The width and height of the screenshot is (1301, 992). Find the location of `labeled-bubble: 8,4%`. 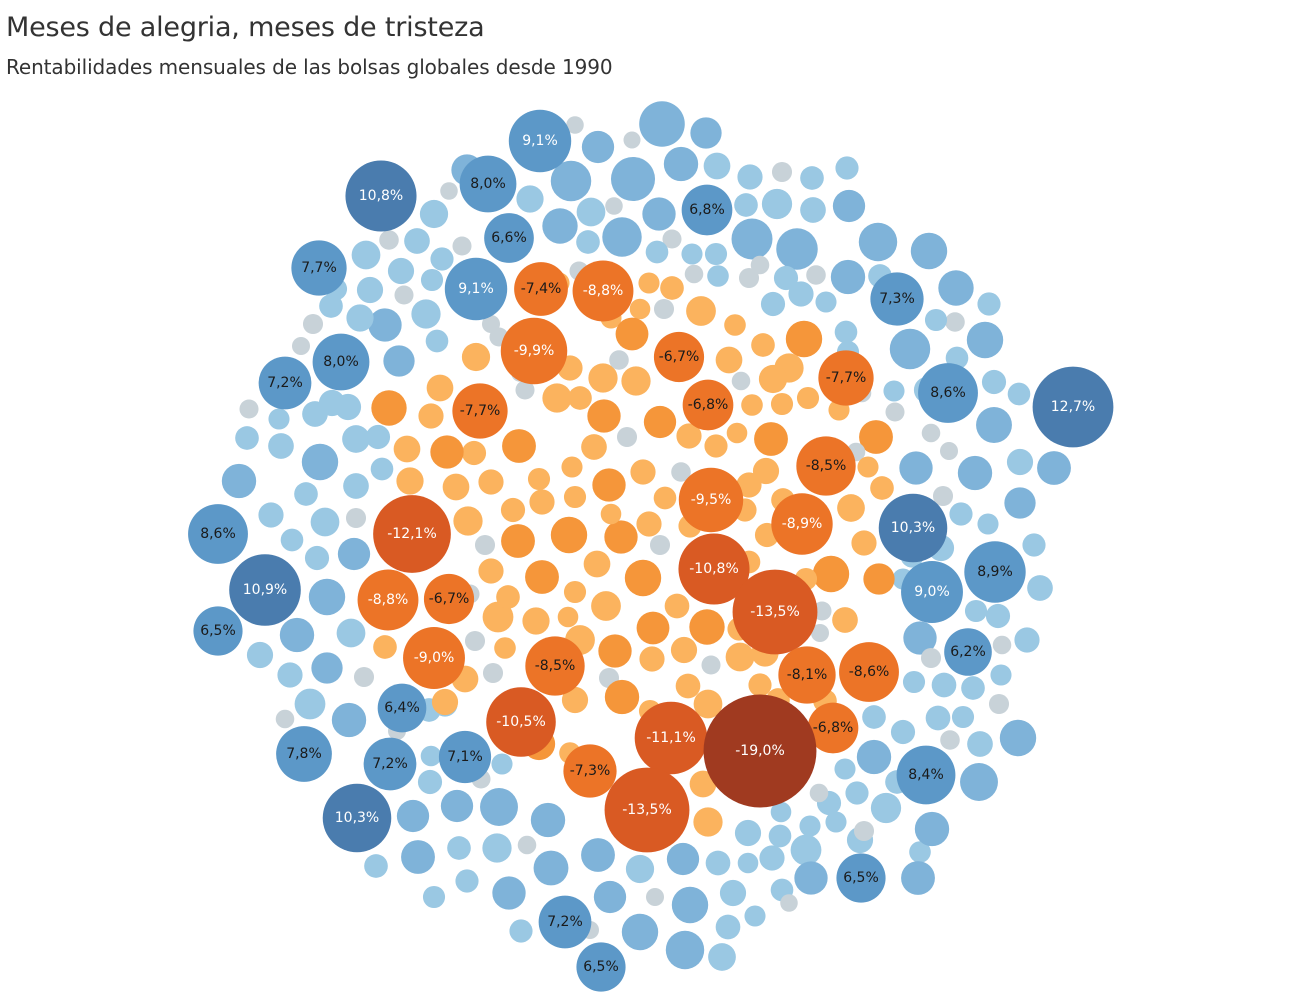

labeled-bubble: 8,4% is located at coordinates (926, 775).